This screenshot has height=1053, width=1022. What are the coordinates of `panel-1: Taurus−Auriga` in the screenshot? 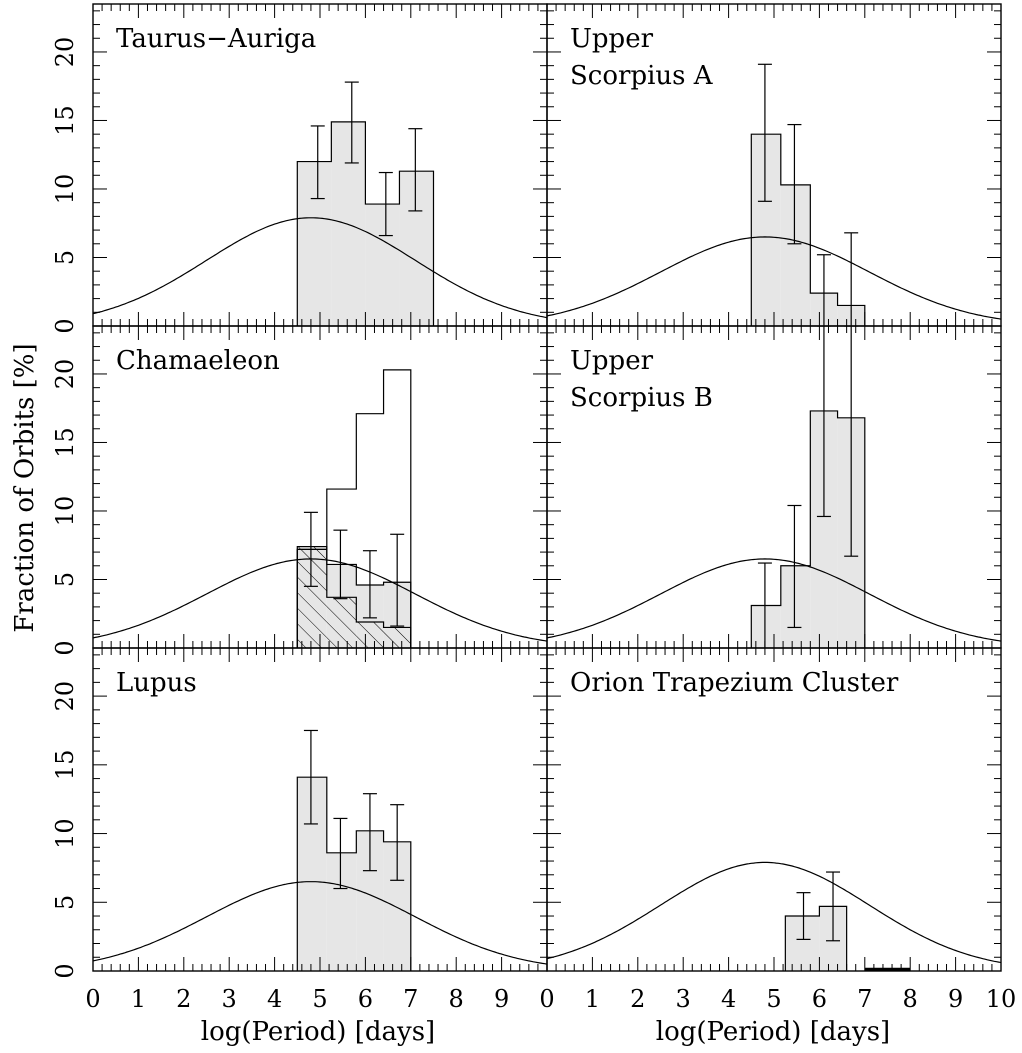 It's located at (320, 165).